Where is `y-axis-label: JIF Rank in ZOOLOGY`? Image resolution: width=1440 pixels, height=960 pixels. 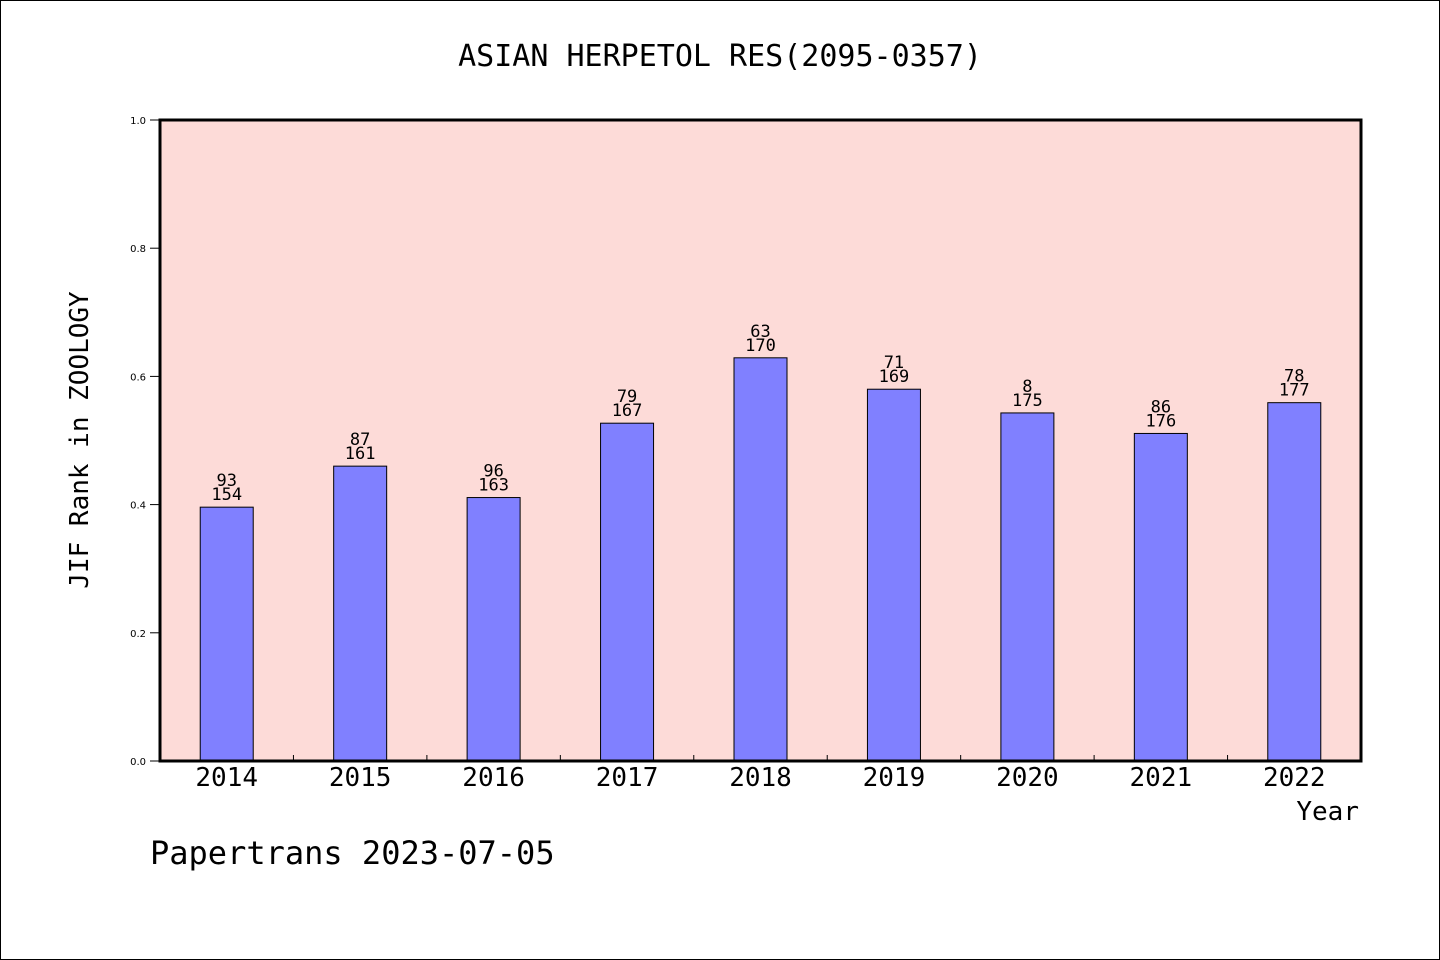 y-axis-label: JIF Rank in ZOOLOGY is located at coordinates (80, 440).